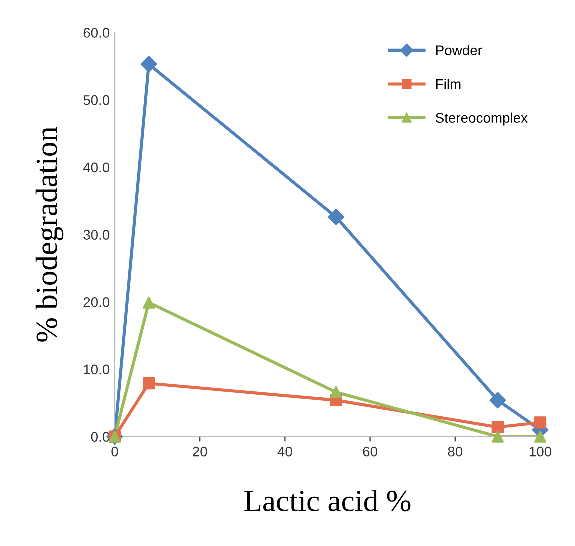 This screenshot has height=546, width=575. I want to click on x-tick-label: 20, so click(200, 451).